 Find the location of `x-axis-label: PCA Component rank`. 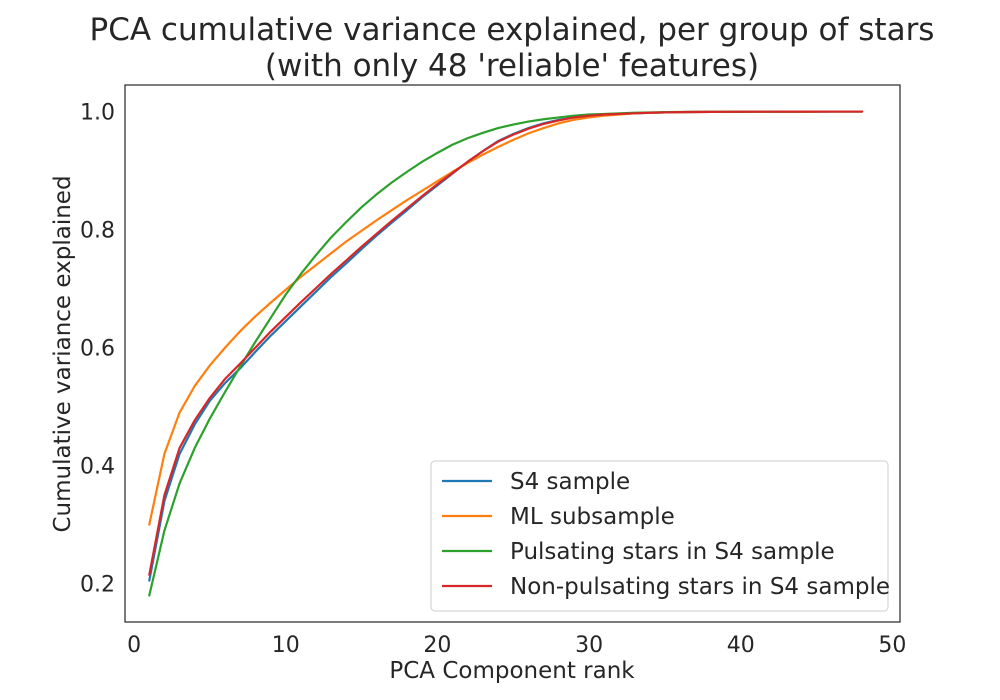

x-axis-label: PCA Component rank is located at coordinates (512, 671).